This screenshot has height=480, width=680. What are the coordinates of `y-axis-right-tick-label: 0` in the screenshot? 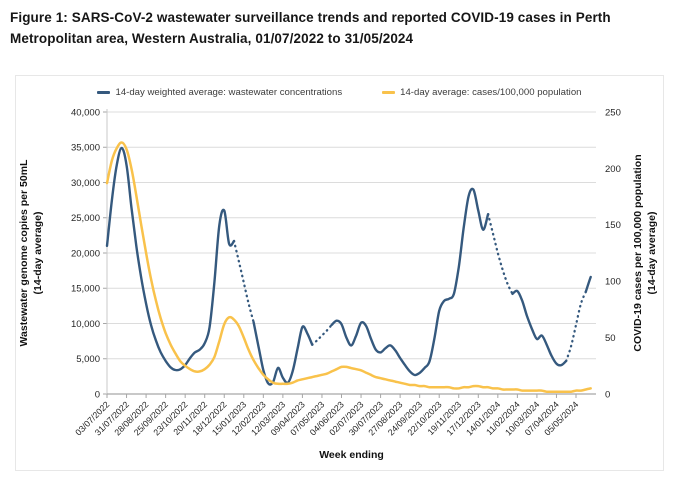 It's located at (607, 394).